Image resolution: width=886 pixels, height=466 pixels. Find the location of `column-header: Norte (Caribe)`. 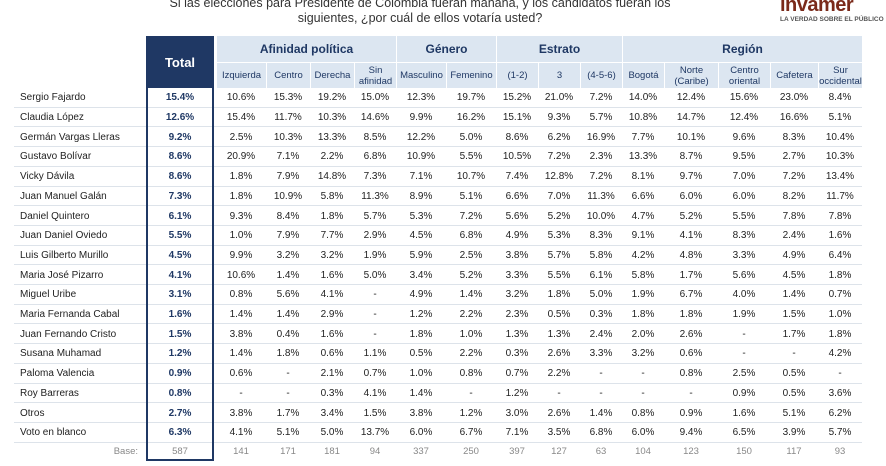

column-header: Norte (Caribe) is located at coordinates (691, 75).